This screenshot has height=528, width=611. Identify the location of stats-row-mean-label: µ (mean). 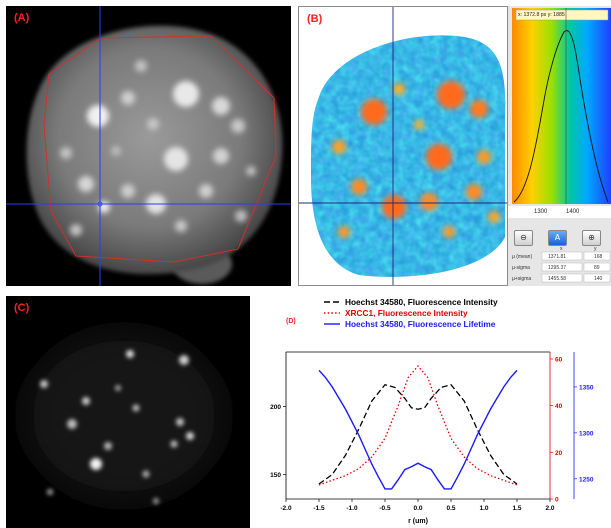
(522, 257).